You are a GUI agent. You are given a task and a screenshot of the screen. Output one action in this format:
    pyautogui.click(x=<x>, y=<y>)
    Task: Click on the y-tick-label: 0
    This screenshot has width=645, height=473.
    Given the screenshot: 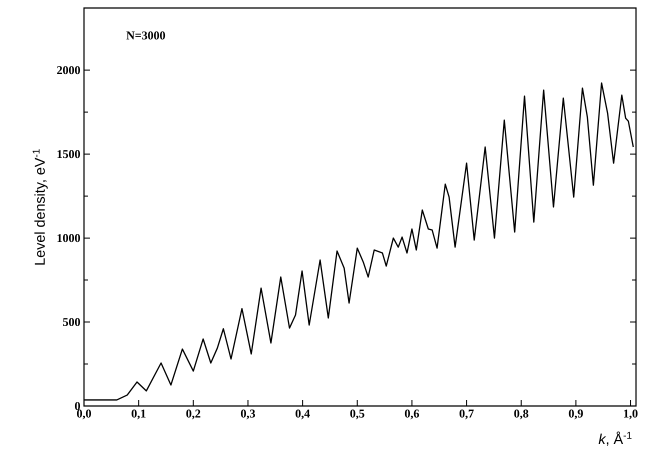 What is the action you would take?
    pyautogui.click(x=77, y=406)
    